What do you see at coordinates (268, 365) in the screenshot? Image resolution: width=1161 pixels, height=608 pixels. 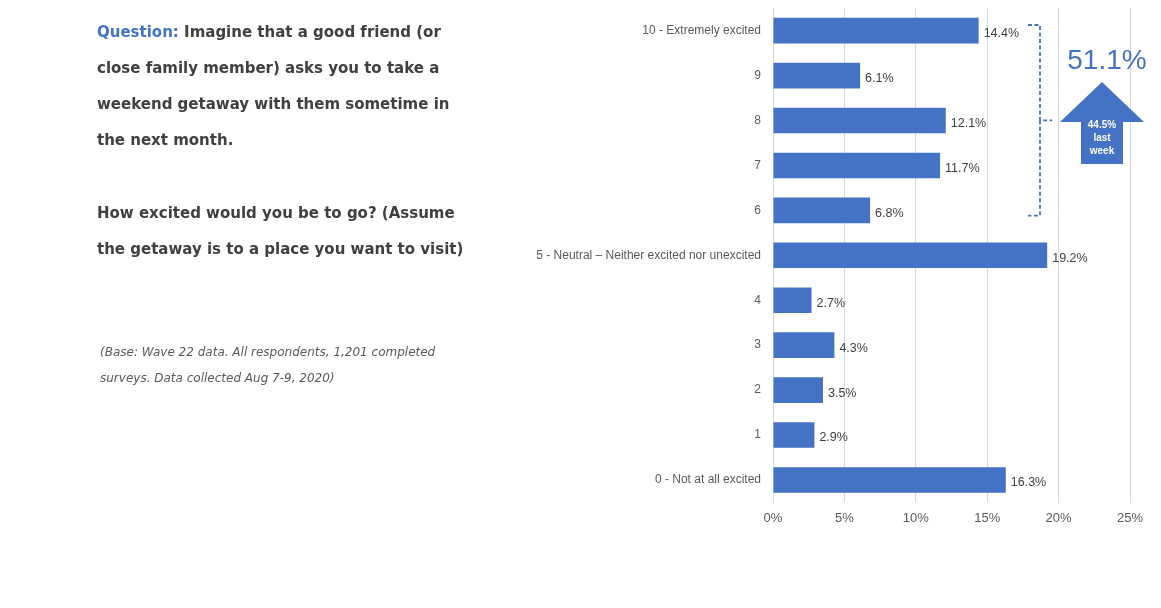 I see `text: (Base: Wave 22 data. All respondents, 1,201 completed surveys. Data collected Aug 7-9, 2020)` at bounding box center [268, 365].